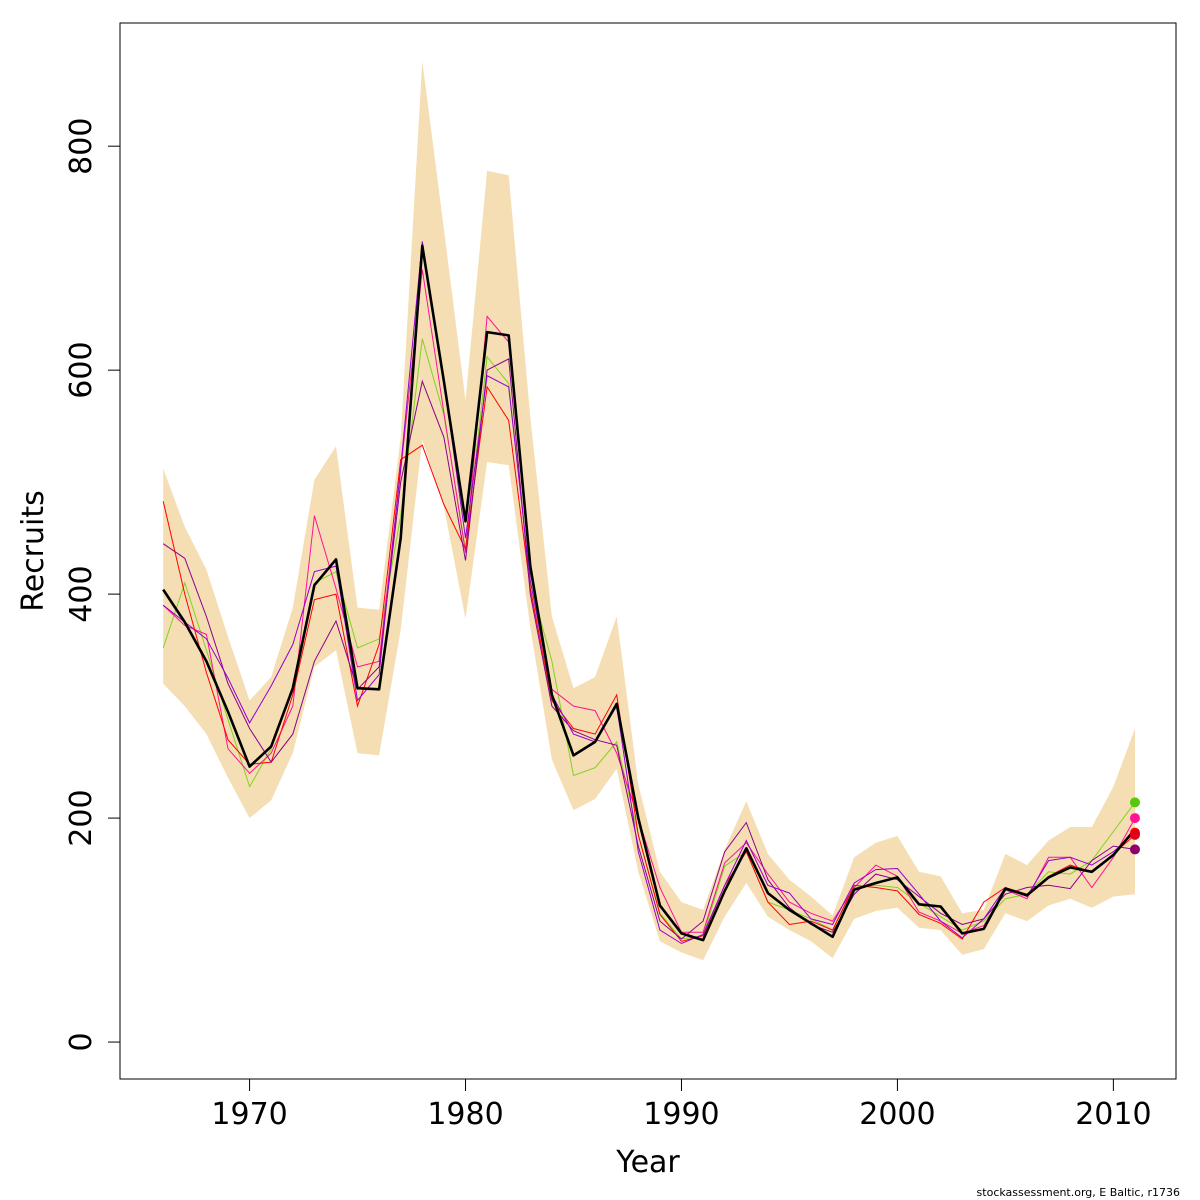 This screenshot has height=1200, width=1200. Describe the element at coordinates (81, 146) in the screenshot. I see `y-tick-label-800: 800` at that location.